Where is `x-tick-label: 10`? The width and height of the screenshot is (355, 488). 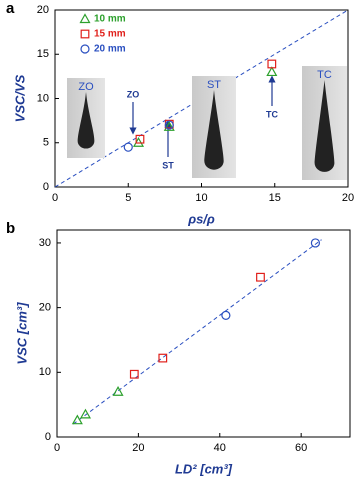
x-tick-label: 10 is located at coordinates (201, 198).